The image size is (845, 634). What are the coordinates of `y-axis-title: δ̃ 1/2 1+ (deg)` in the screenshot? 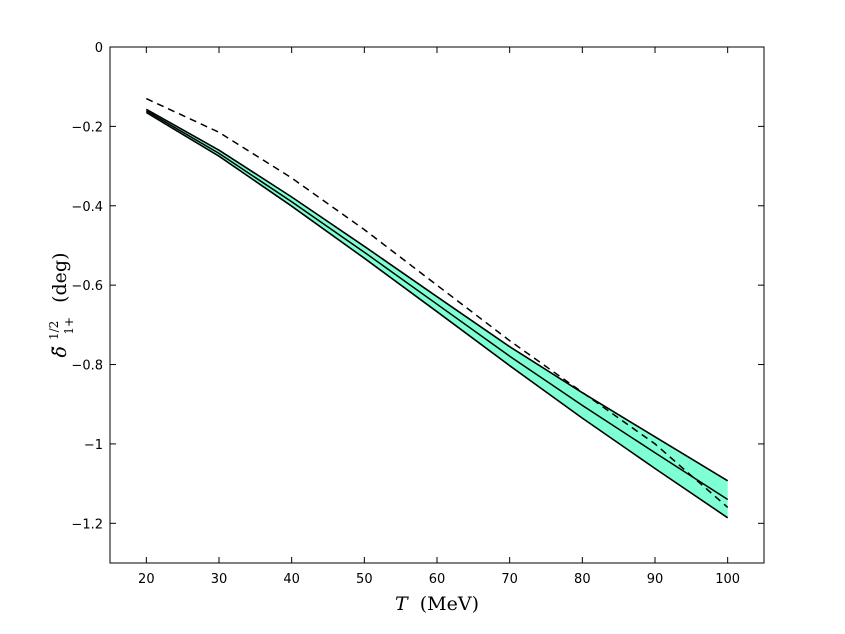 It's located at (59, 304).